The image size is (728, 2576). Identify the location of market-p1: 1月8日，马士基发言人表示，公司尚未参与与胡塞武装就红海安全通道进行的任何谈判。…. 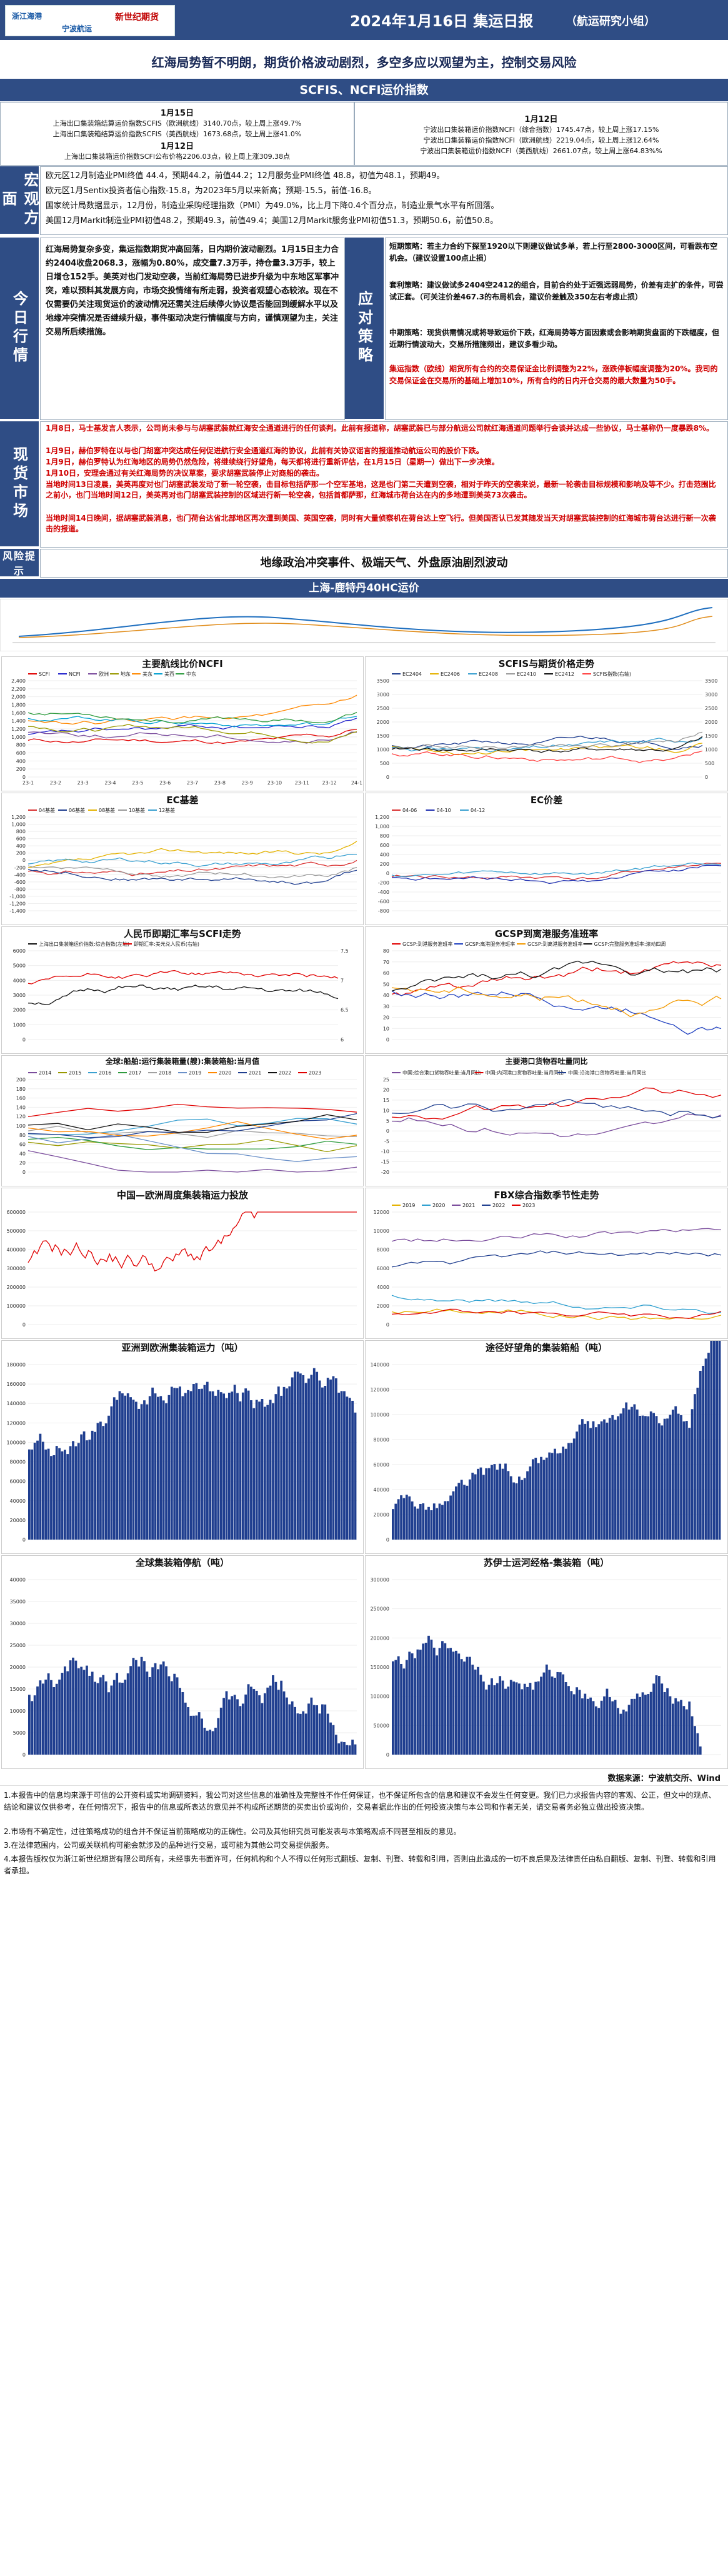
(380, 428).